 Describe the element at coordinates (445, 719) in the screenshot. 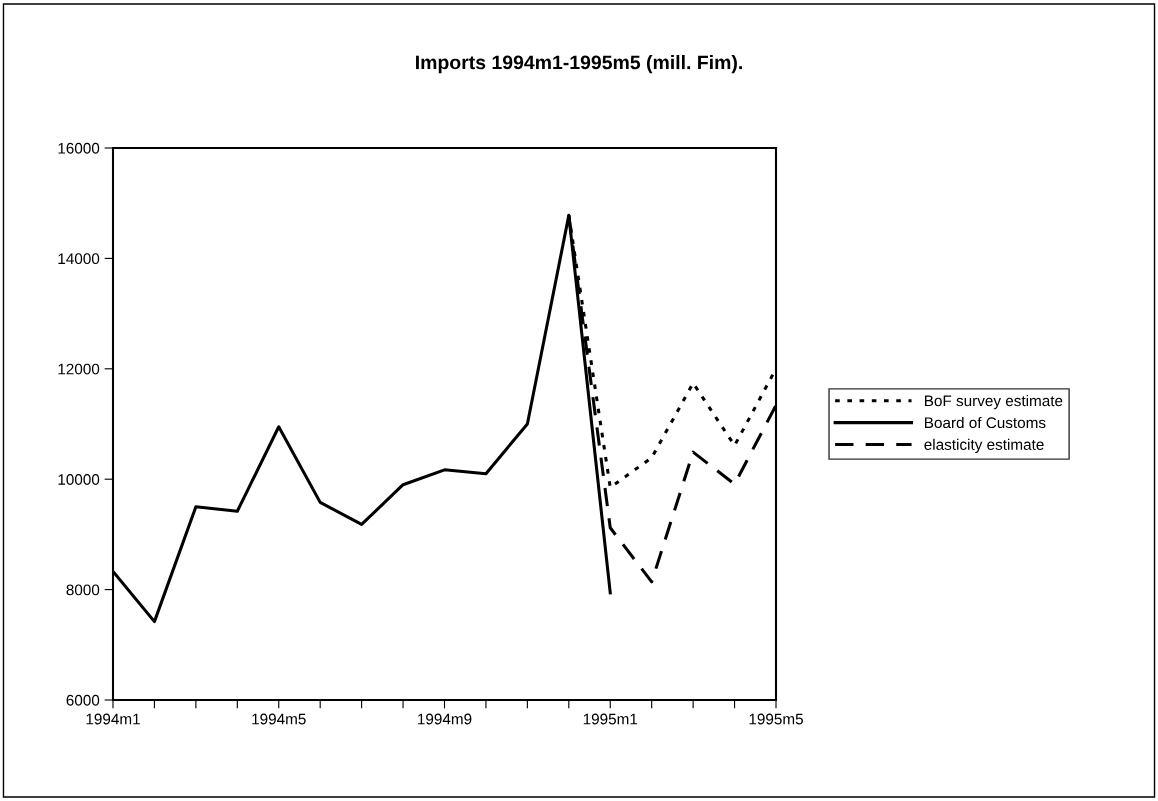

I see `x-tick-label: 1994m9` at that location.